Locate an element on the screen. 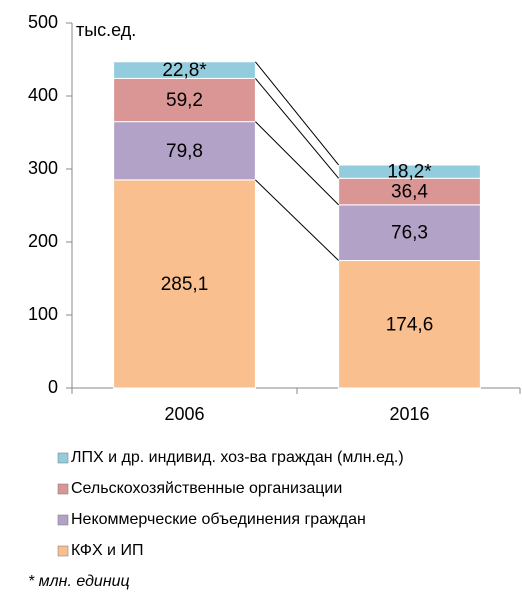 The width and height of the screenshot is (522, 596). y-tick-label: 400 is located at coordinates (43, 95).